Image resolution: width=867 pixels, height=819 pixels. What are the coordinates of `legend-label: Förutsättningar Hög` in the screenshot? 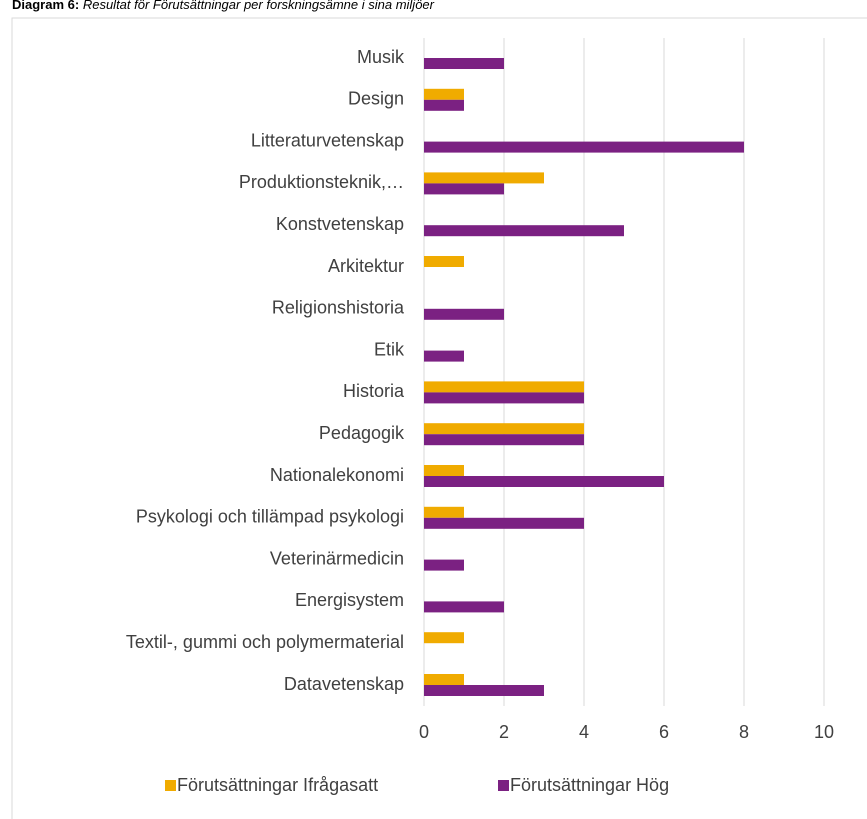 It's located at (589, 785).